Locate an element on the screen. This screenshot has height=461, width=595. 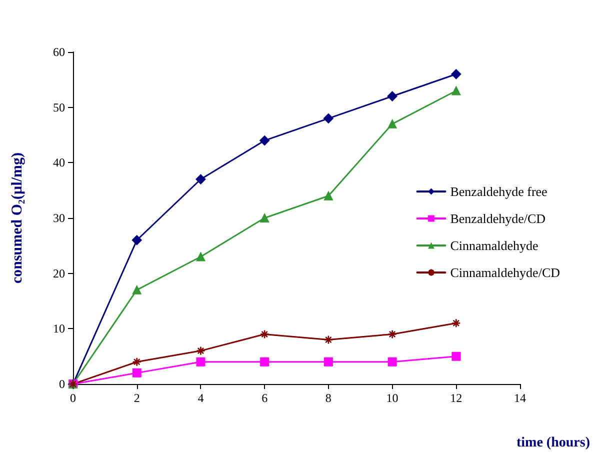
legend-label: Cinnamaldehyde/CD is located at coordinates (505, 272).